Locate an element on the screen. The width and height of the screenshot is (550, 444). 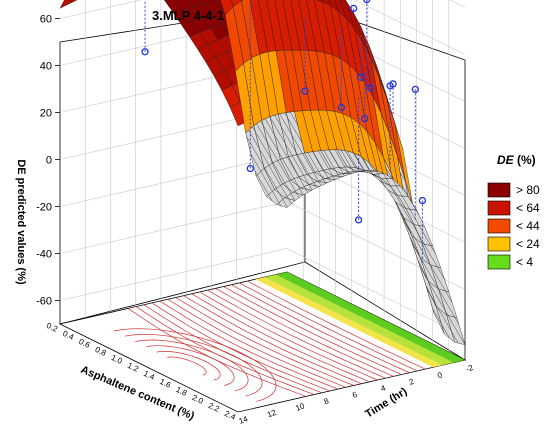
x-tick-label: 0.8 is located at coordinates (101, 351).